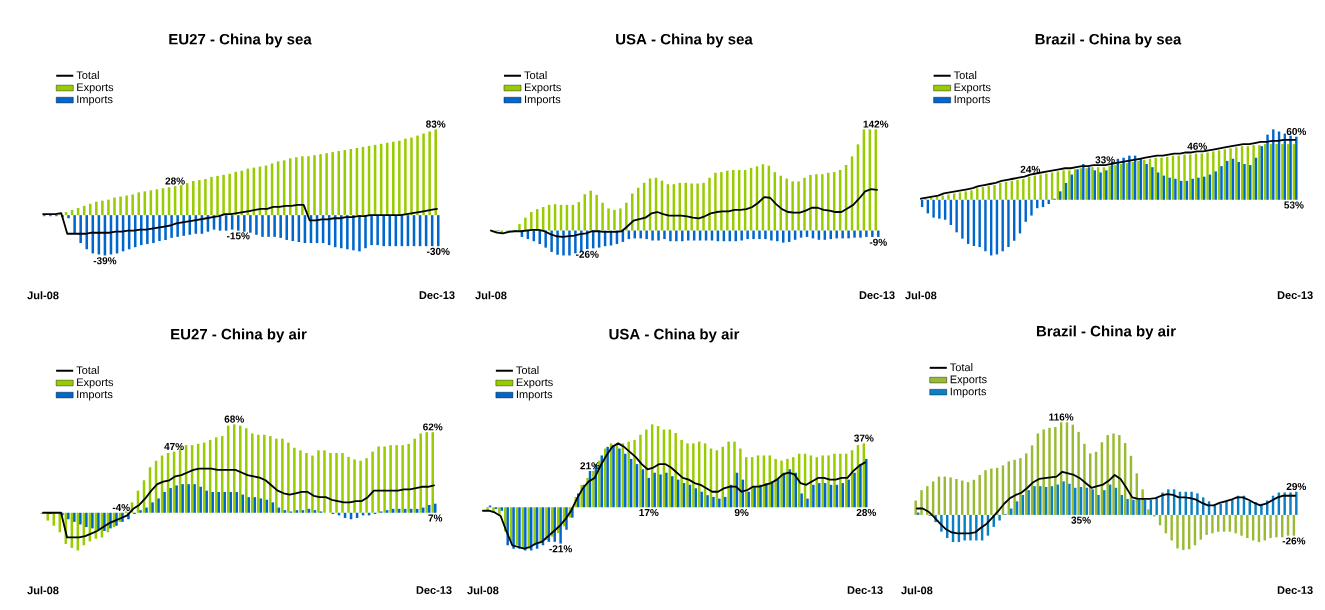  What do you see at coordinates (1081, 520) in the screenshot?
I see `data-label: 35%` at bounding box center [1081, 520].